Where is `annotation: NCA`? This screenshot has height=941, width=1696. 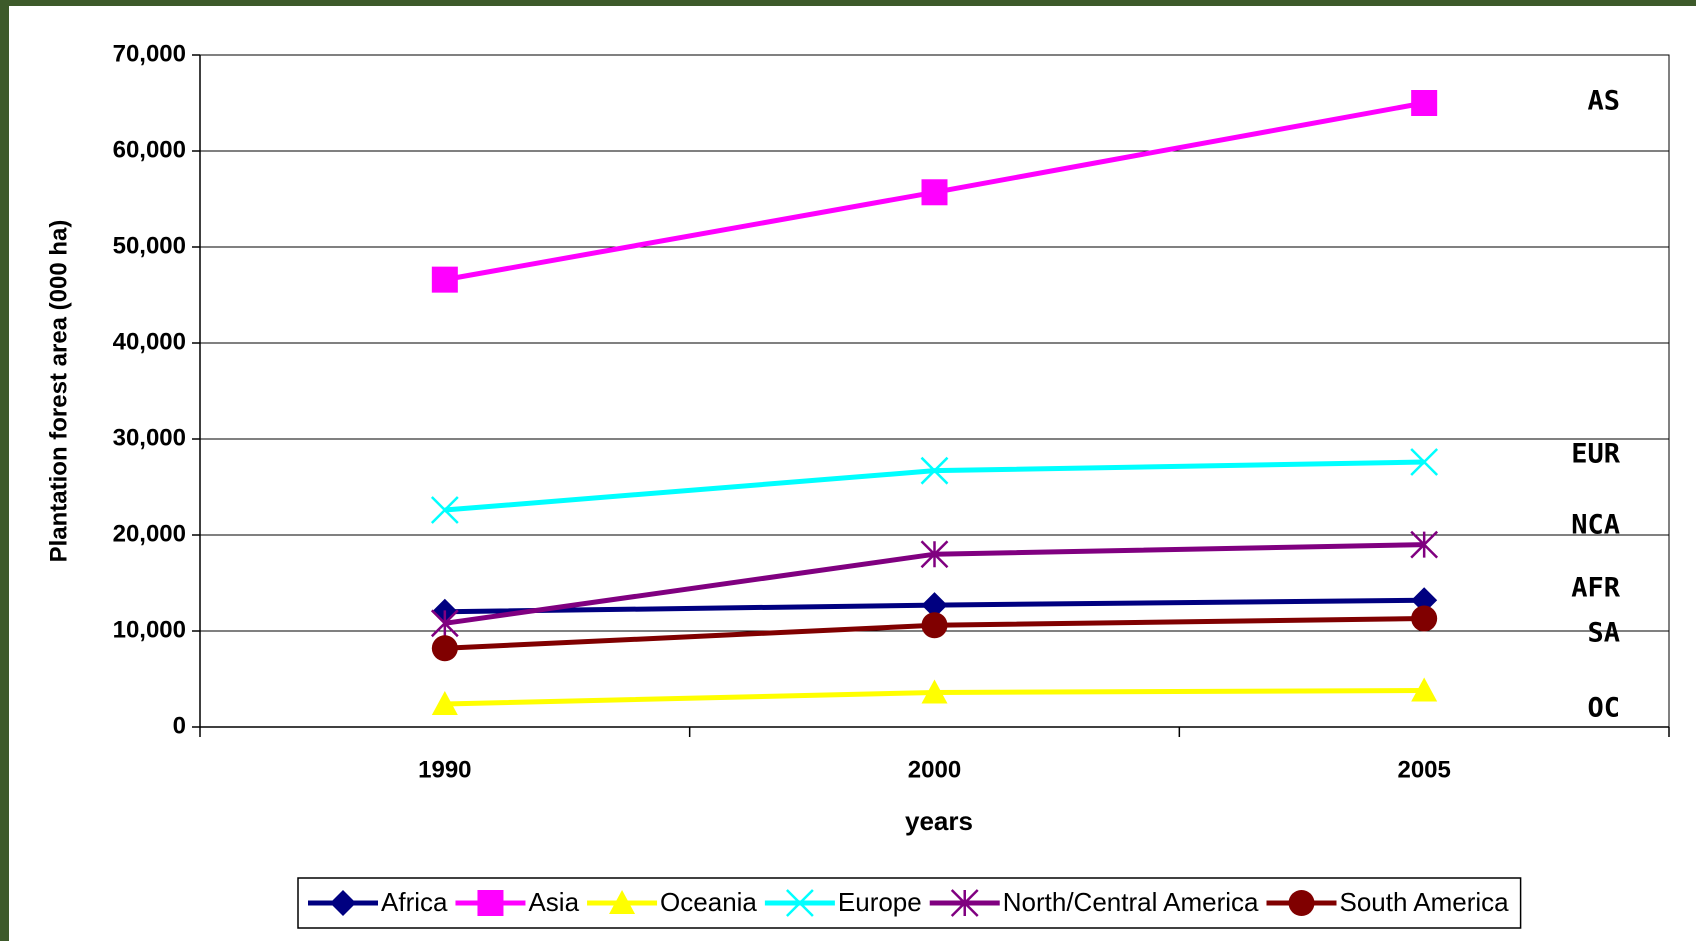
annotation: NCA is located at coordinates (1595, 525).